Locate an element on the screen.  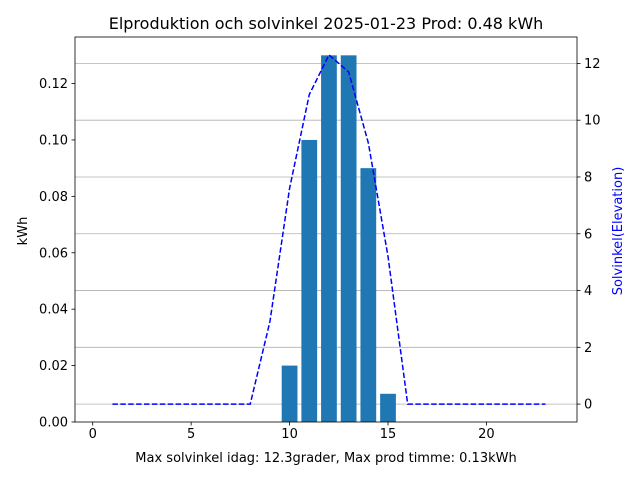
y-tick-label-right: 6 is located at coordinates (588, 234).